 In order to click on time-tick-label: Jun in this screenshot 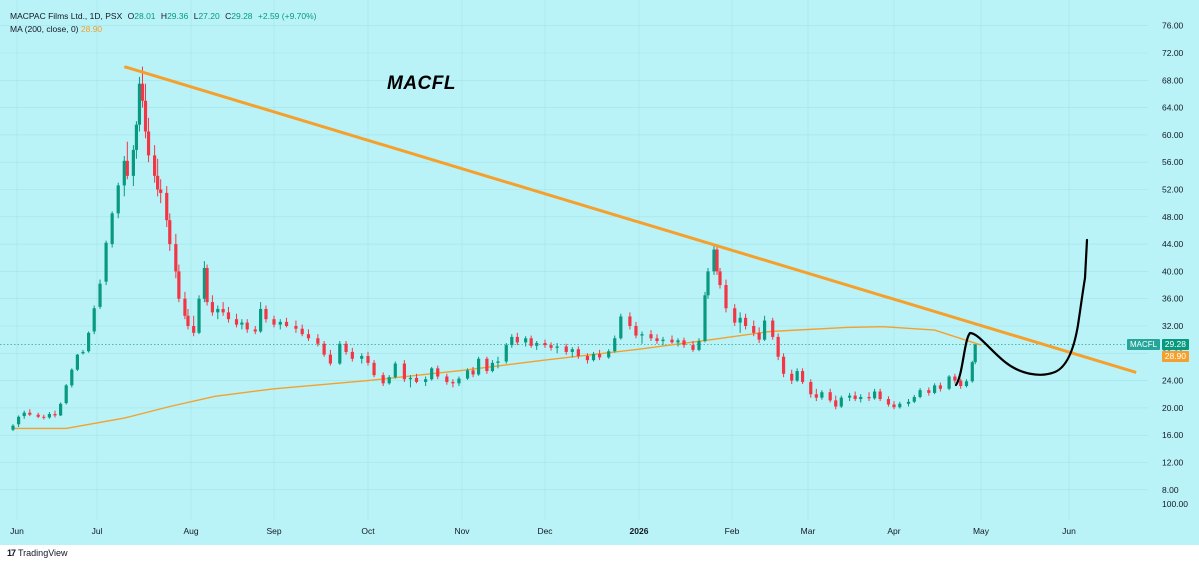, I will do `click(1069, 531)`.